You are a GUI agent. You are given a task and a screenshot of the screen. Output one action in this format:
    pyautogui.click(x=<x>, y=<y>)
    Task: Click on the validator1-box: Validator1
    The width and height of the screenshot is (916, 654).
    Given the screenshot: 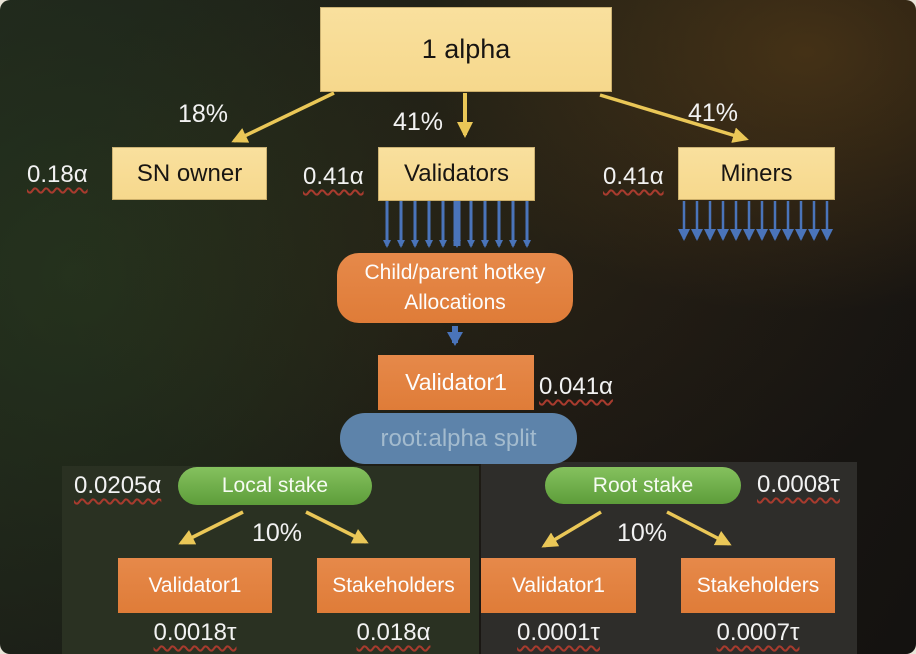 What is the action you would take?
    pyautogui.click(x=456, y=382)
    